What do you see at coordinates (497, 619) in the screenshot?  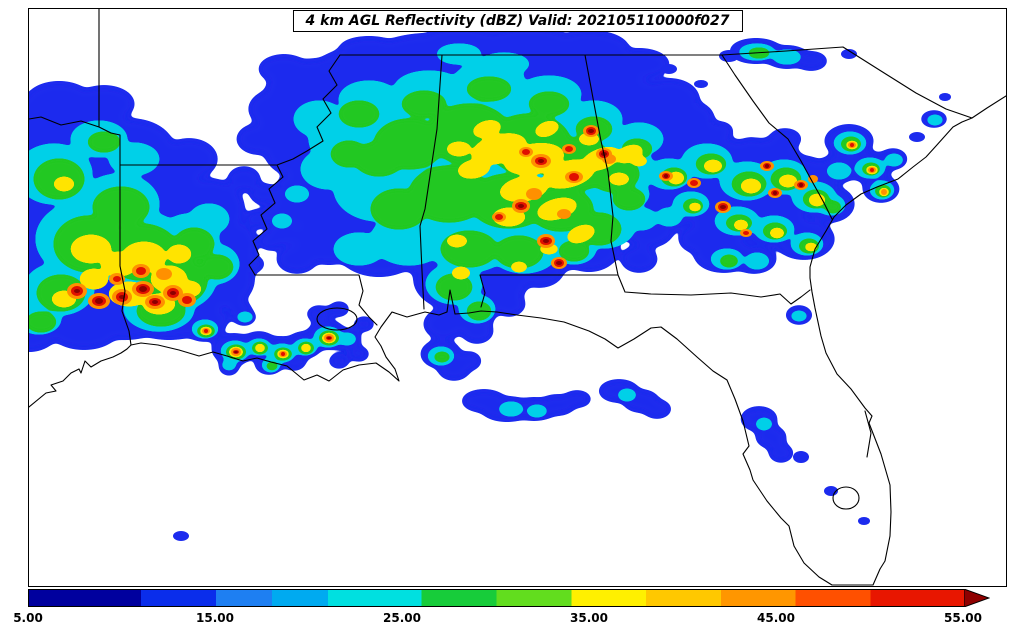 I see `colorbar-tick-labels: 5.00 15.00 25.00 35.00 45.00 55.00` at bounding box center [497, 619].